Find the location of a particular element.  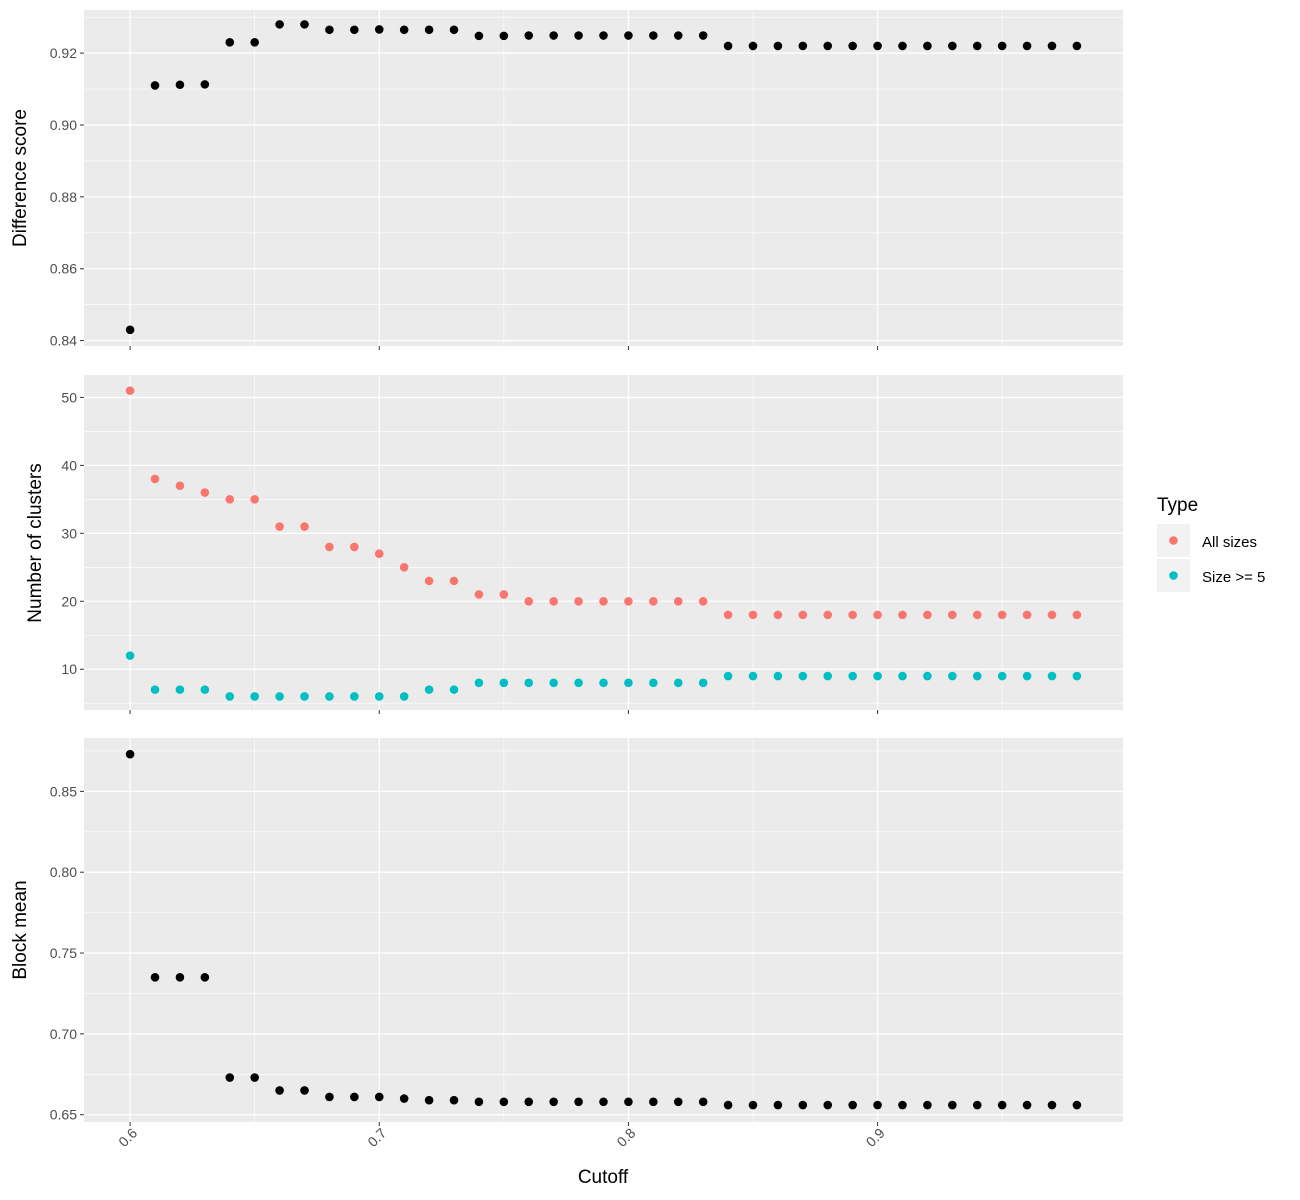

y-tick-label-block-mean: 0.85 is located at coordinates (63, 791).